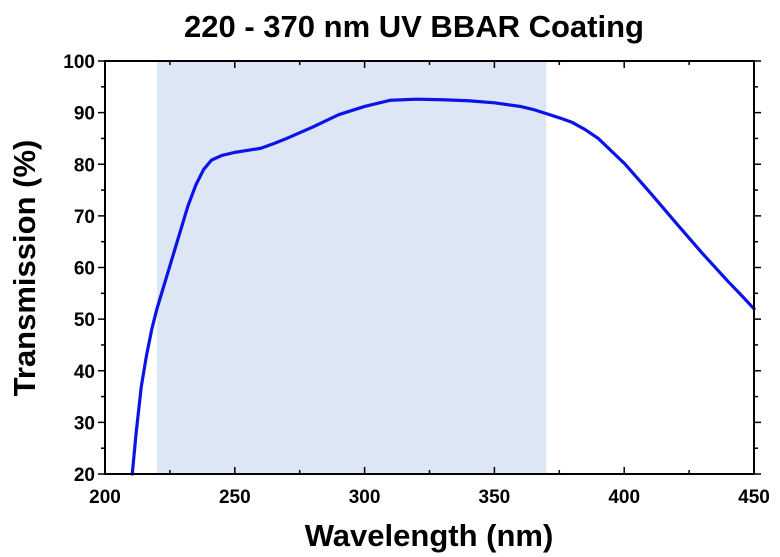  What do you see at coordinates (84, 217) in the screenshot?
I see `y-tick-label: 70` at bounding box center [84, 217].